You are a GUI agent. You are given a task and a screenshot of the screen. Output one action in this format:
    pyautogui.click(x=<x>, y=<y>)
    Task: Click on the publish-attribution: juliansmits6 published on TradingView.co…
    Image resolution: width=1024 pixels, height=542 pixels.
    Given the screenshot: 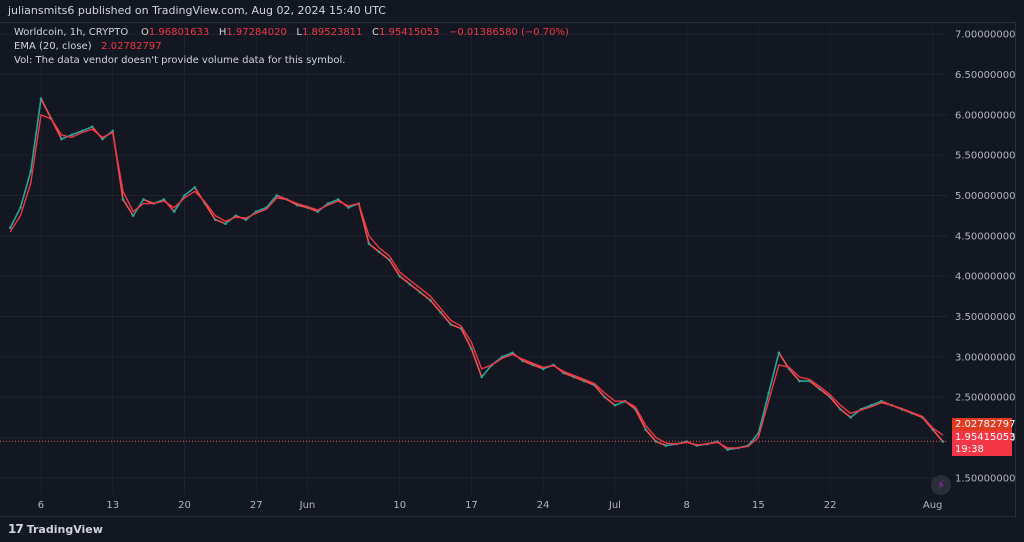 What is the action you would take?
    pyautogui.click(x=197, y=10)
    